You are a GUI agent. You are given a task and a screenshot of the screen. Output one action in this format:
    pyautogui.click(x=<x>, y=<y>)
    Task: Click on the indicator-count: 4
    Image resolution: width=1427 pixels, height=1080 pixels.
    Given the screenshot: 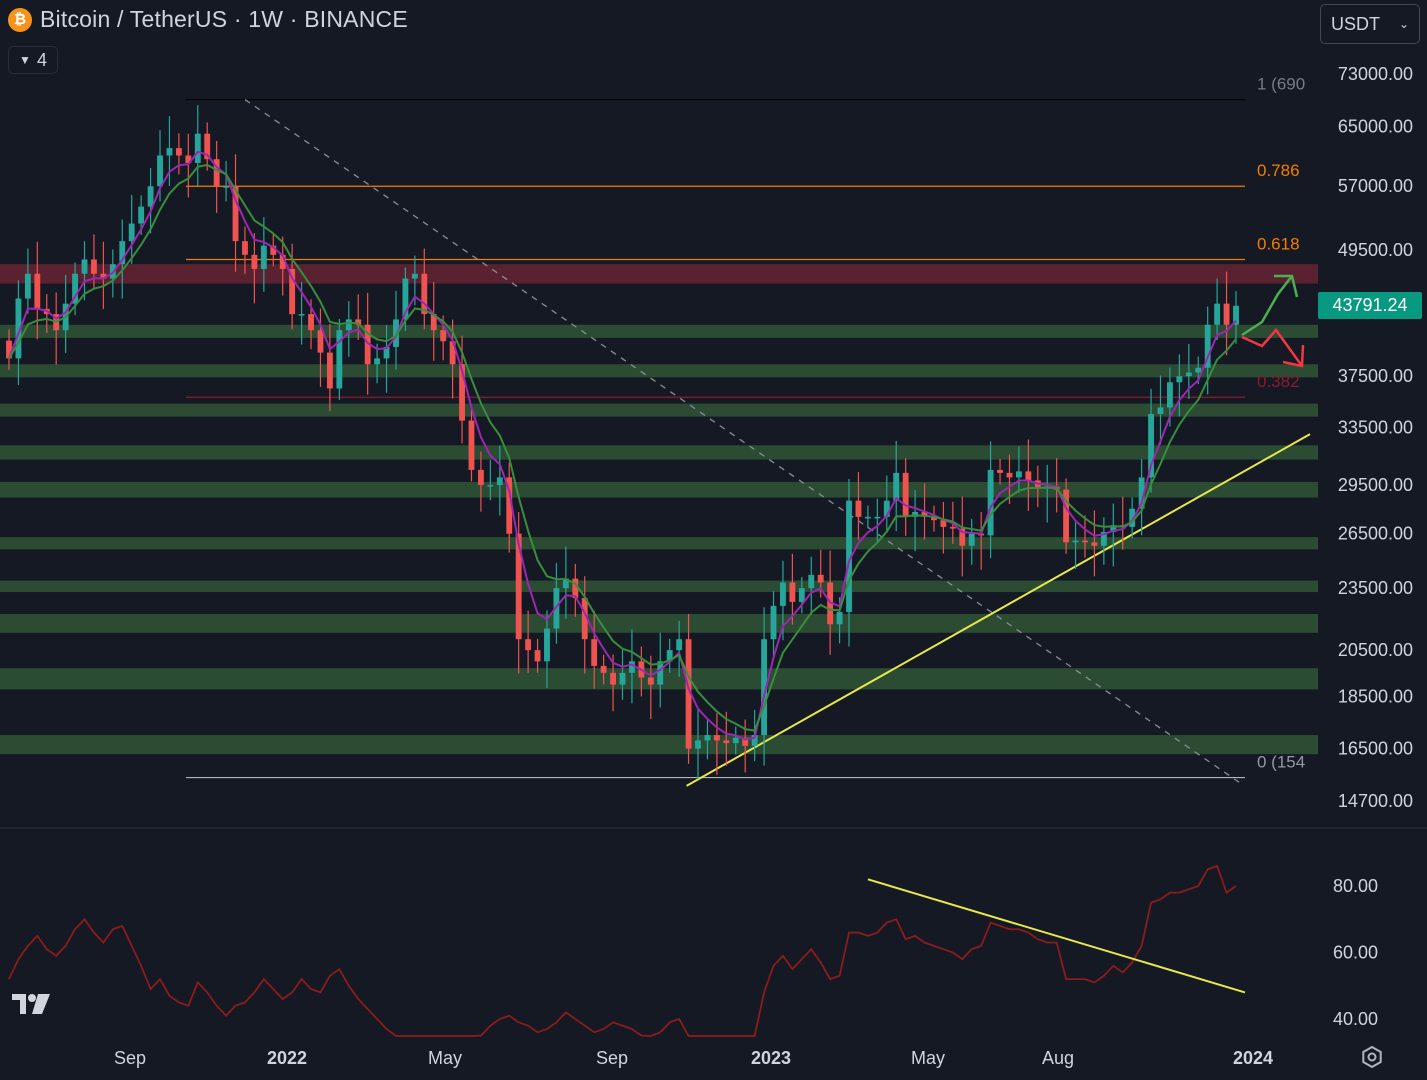 What is the action you would take?
    pyautogui.click(x=41, y=59)
    